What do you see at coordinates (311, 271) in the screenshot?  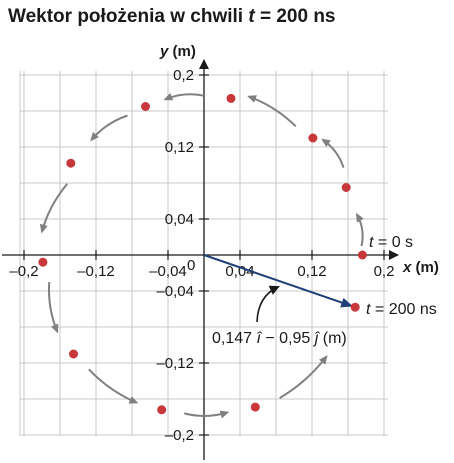 I see `x-tick-label: 0,12` at bounding box center [311, 271].